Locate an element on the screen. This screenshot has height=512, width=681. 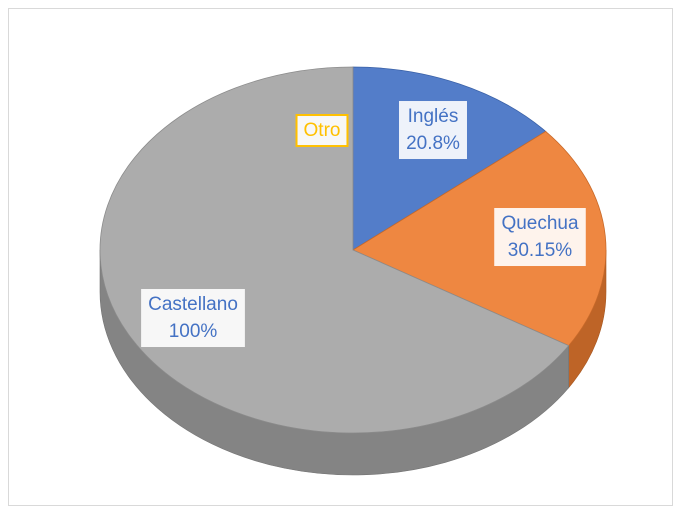
data-label: Inglés 20.8% is located at coordinates (433, 130).